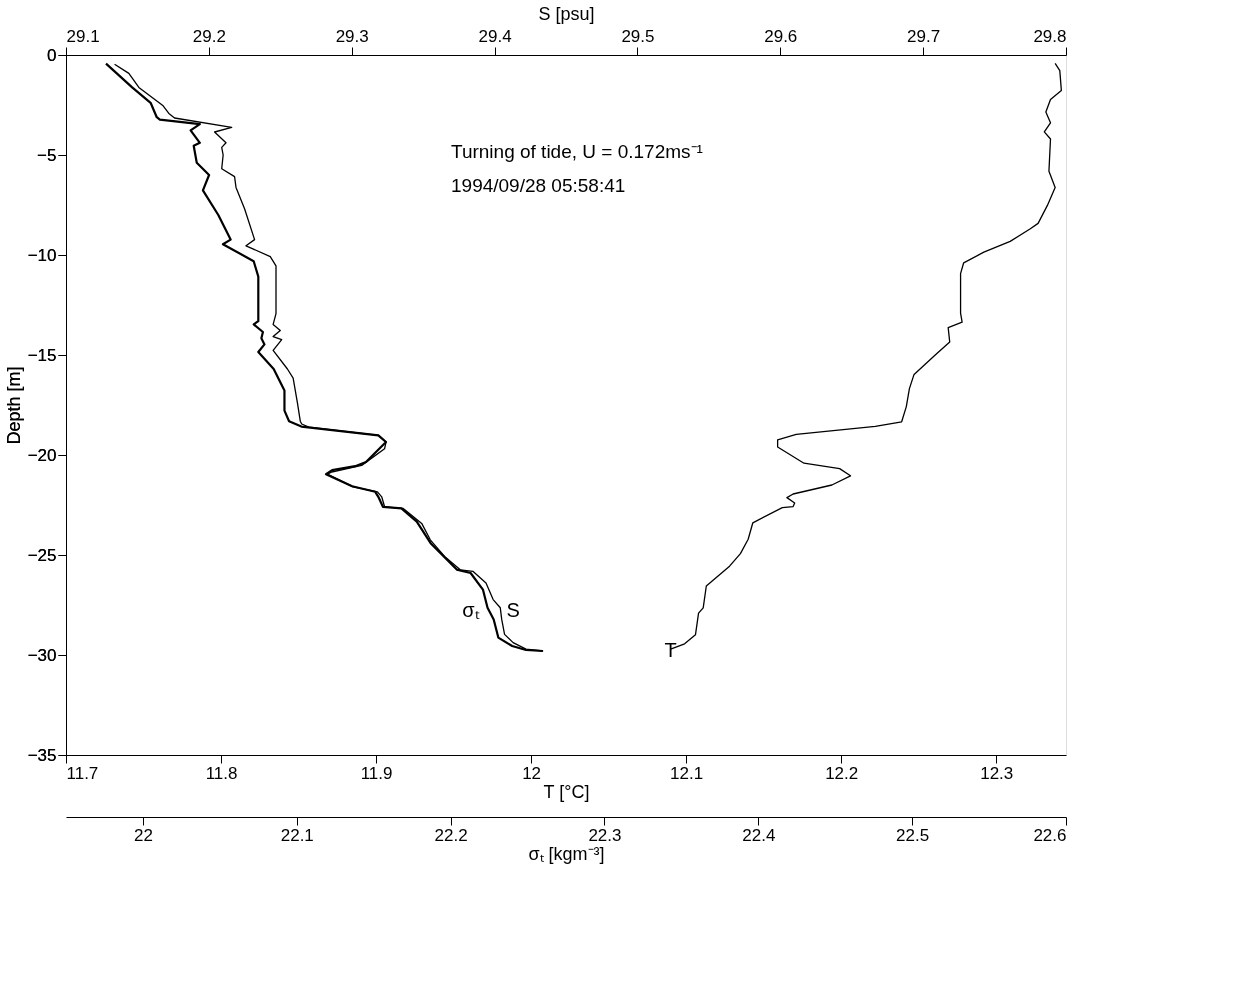 Image resolution: width=1237 pixels, height=986 pixels. Describe the element at coordinates (513, 610) in the screenshot. I see `series-label: S` at that location.